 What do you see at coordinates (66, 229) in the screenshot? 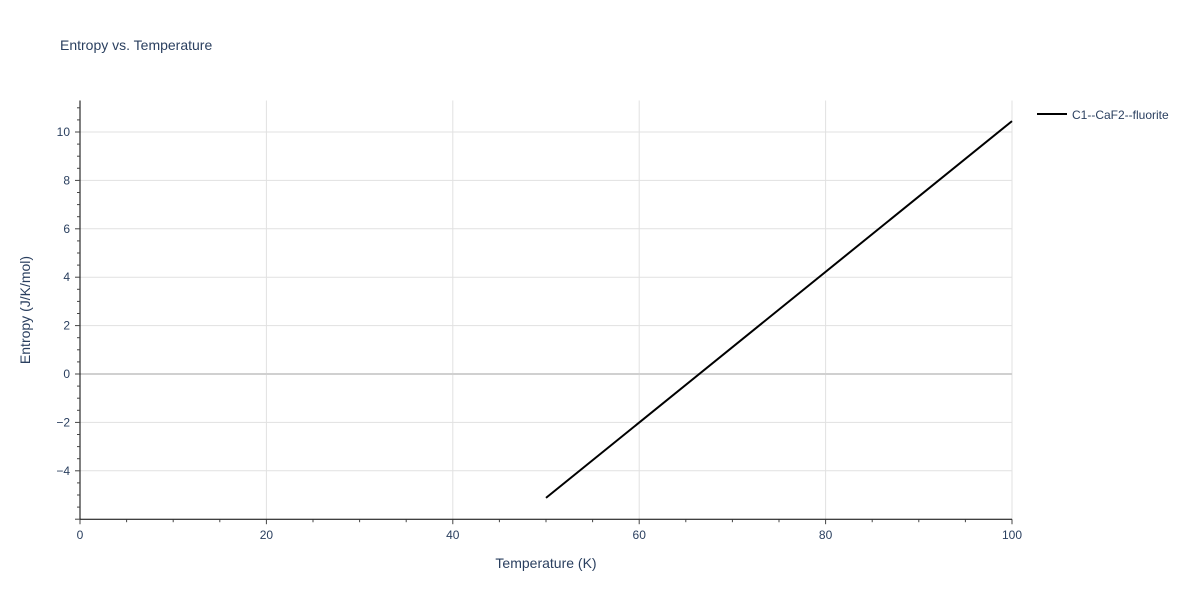
I see `y-tick-label: 6` at bounding box center [66, 229].